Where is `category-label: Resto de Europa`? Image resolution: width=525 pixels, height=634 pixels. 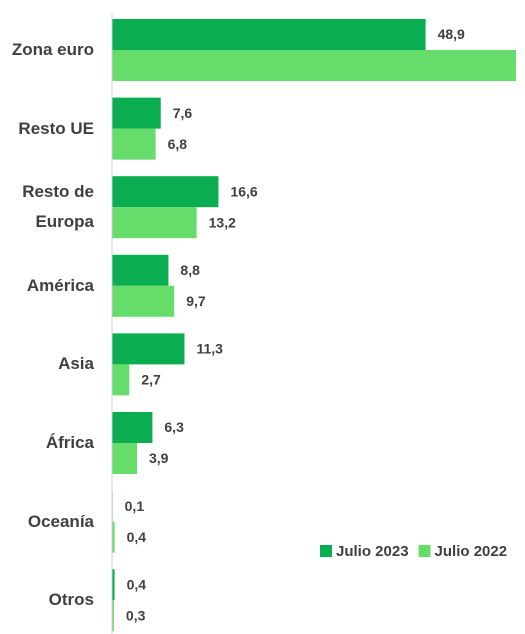
category-label: Resto de Europa is located at coordinates (58, 207).